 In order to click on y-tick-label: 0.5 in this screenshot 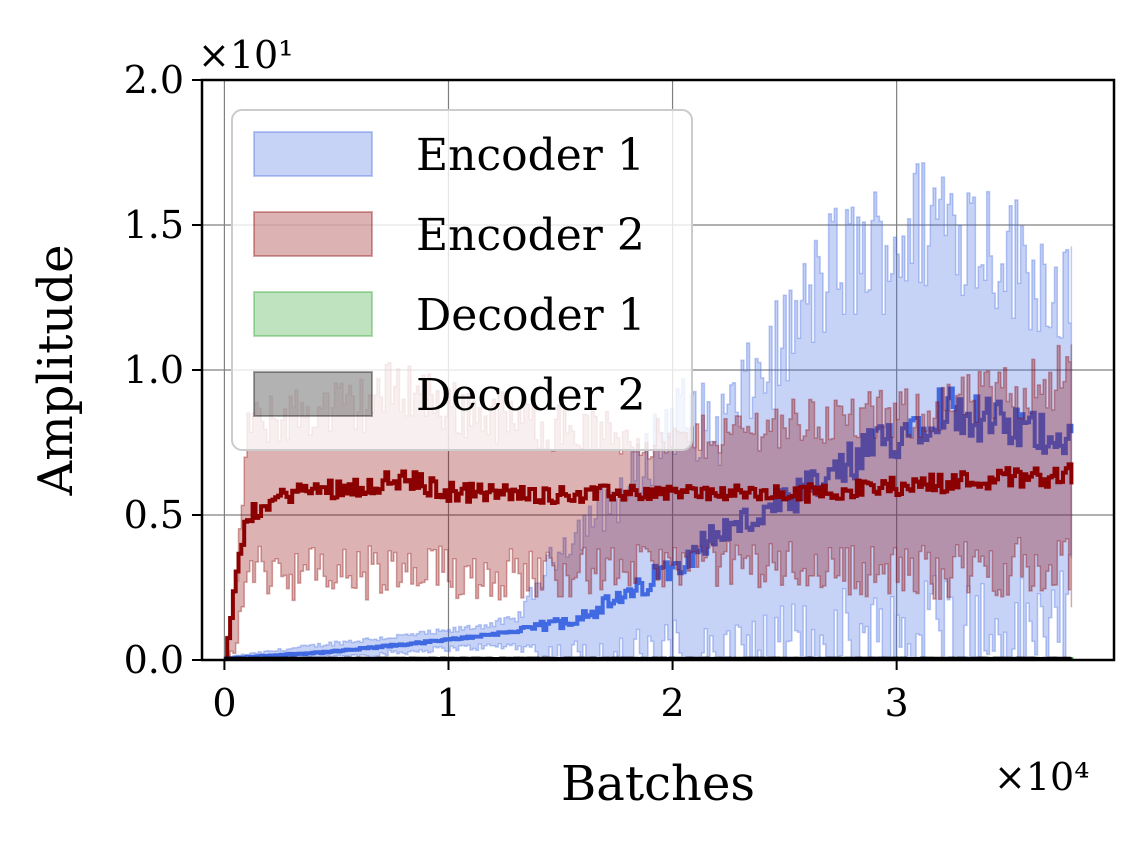, I will do `click(154, 515)`.